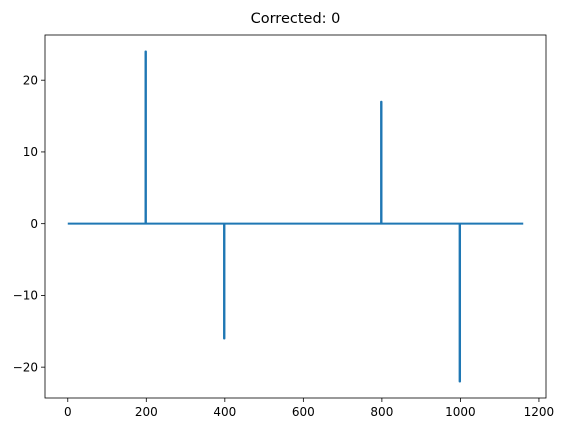 Image resolution: width=566 pixels, height=435 pixels. What do you see at coordinates (381, 412) in the screenshot?
I see `x-tick-label: 800` at bounding box center [381, 412].